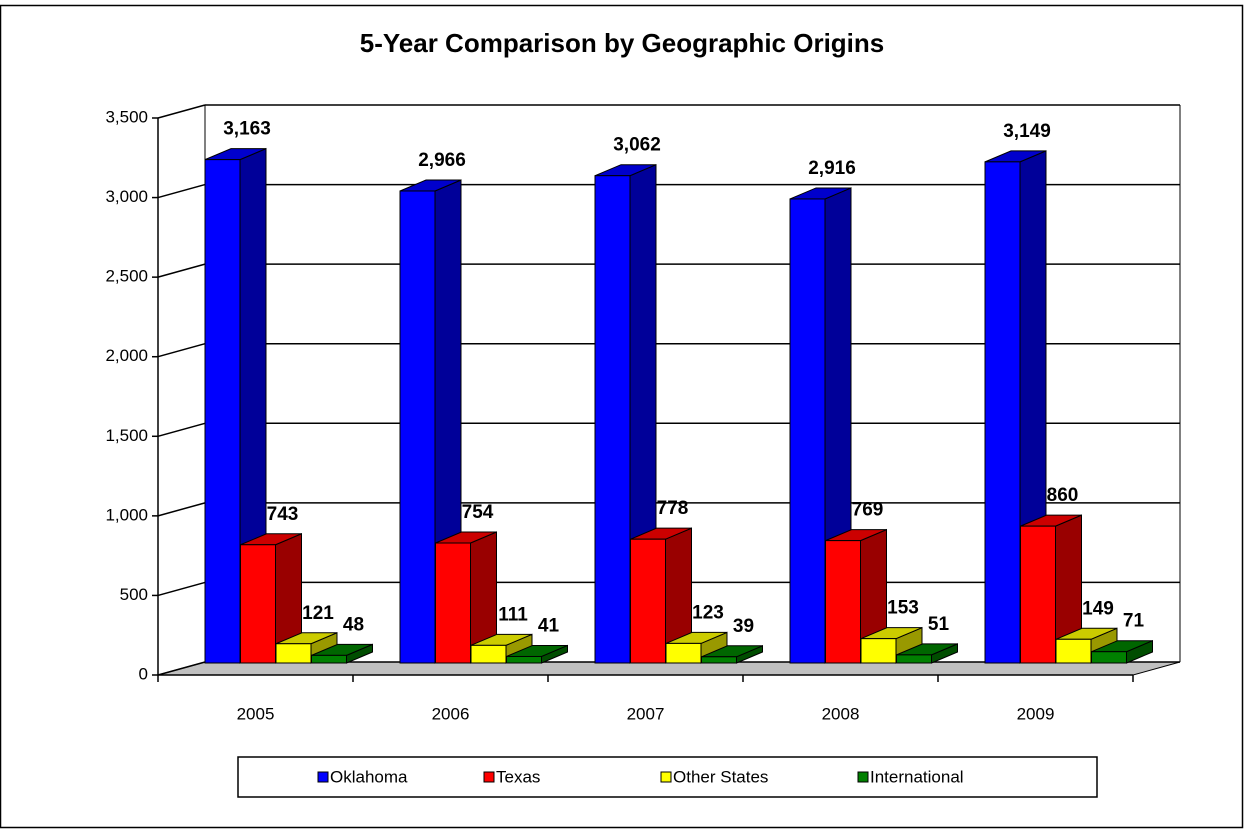  What do you see at coordinates (256, 713) in the screenshot?
I see `x-tick-label: 2005` at bounding box center [256, 713].